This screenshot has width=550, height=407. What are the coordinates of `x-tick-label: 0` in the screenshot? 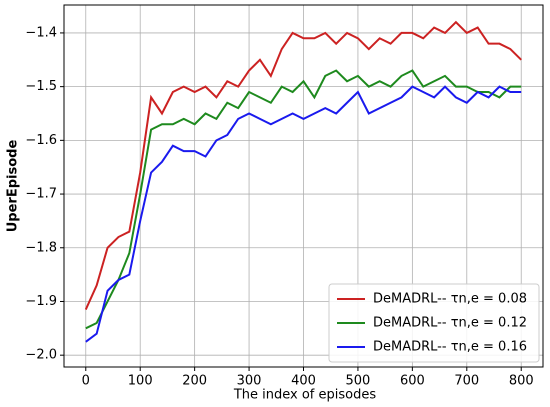 It's located at (86, 381).